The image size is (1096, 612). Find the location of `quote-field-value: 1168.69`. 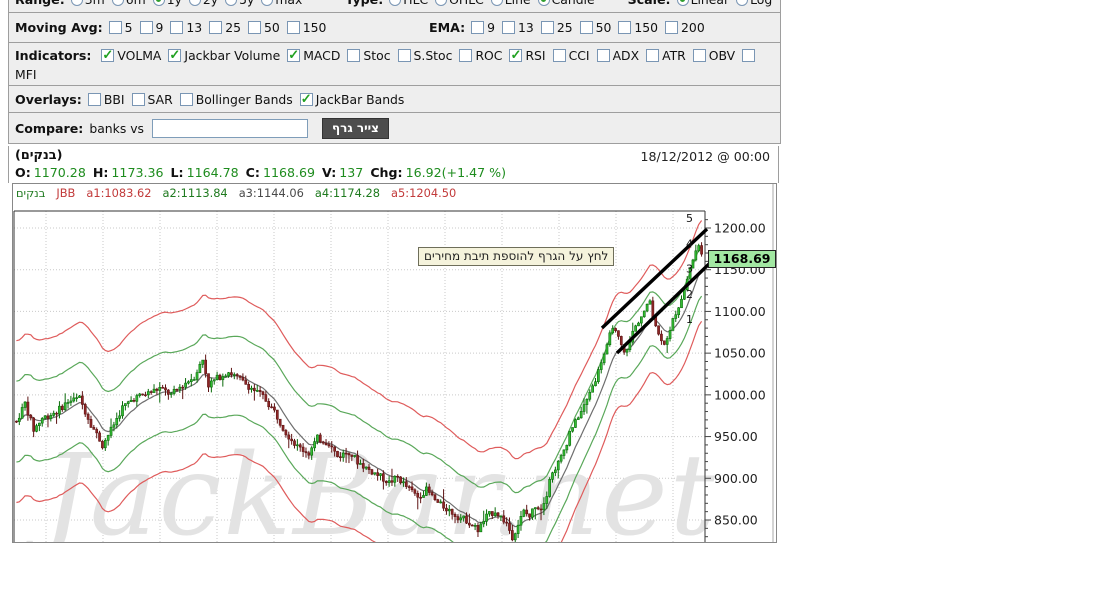

quote-field-value: 1168.69 is located at coordinates (289, 172).